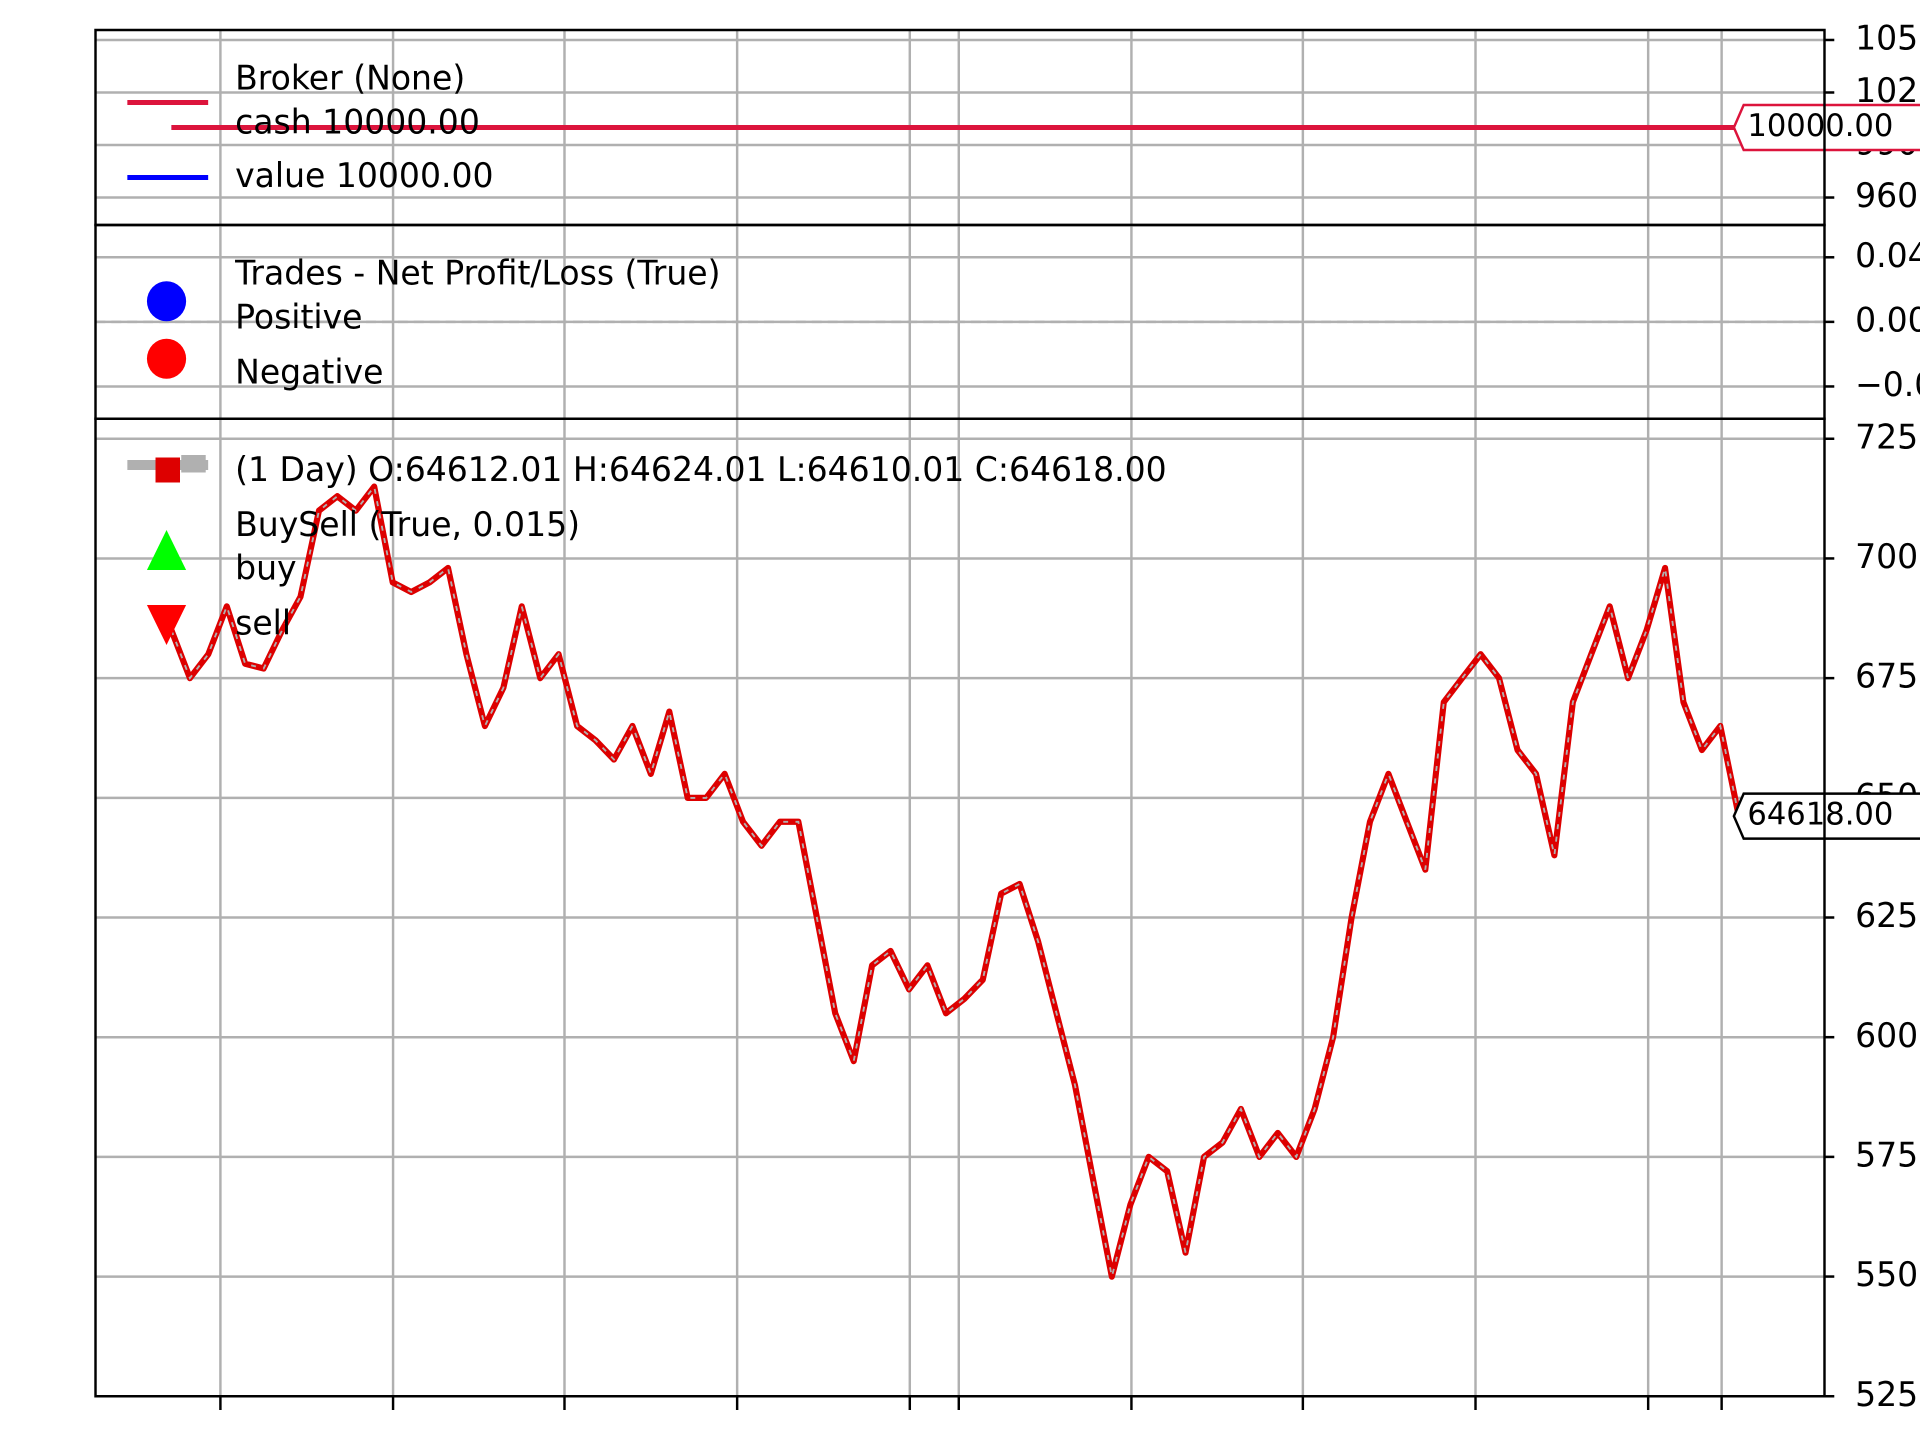 The width and height of the screenshot is (1920, 1440). Describe the element at coordinates (1887, 1154) in the screenshot. I see `y-tick-label: 57500` at that location.